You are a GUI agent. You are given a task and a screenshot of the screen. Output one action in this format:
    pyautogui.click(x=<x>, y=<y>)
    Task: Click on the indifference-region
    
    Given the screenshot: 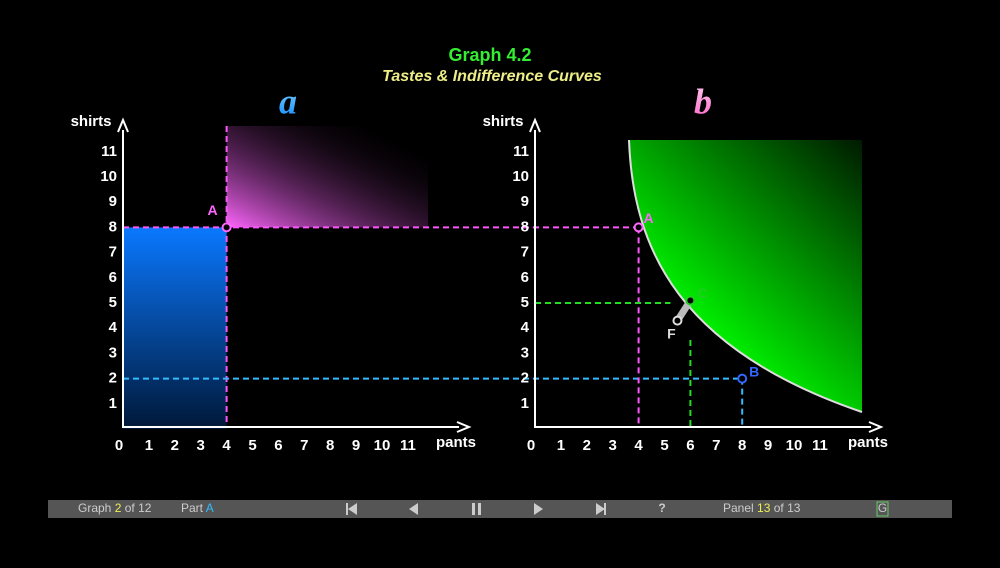 What is the action you would take?
    pyautogui.click(x=745, y=276)
    